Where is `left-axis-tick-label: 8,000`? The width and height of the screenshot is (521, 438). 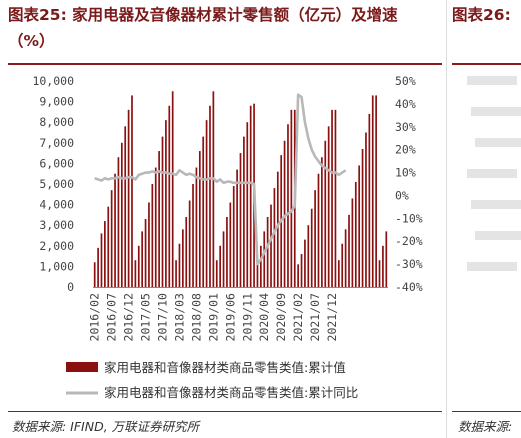 left-axis-tick-label: 8,000 is located at coordinates (56, 122).